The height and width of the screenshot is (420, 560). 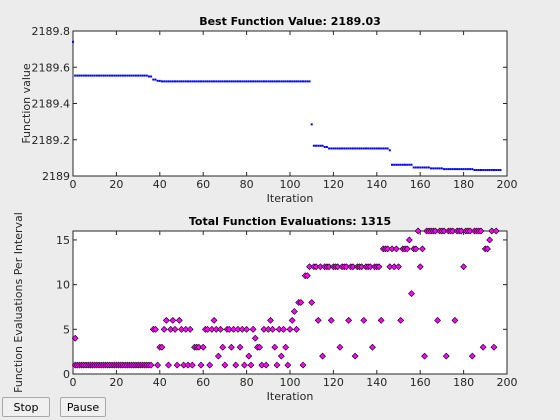 I want to click on y-tick-label: 10, so click(x=63, y=285).